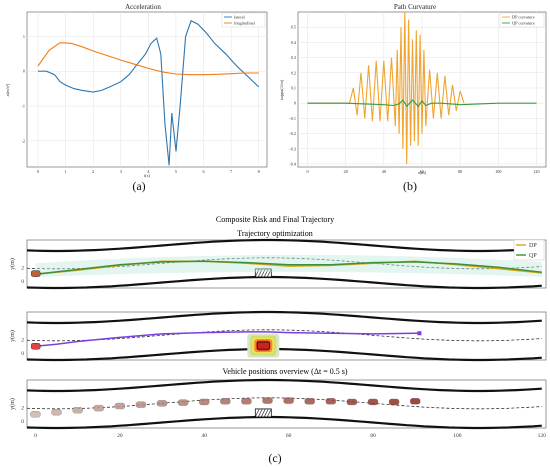 This screenshot has width=550, height=468. Describe the element at coordinates (419, 333) in the screenshot. I see `trajectory-end-marker` at that location.